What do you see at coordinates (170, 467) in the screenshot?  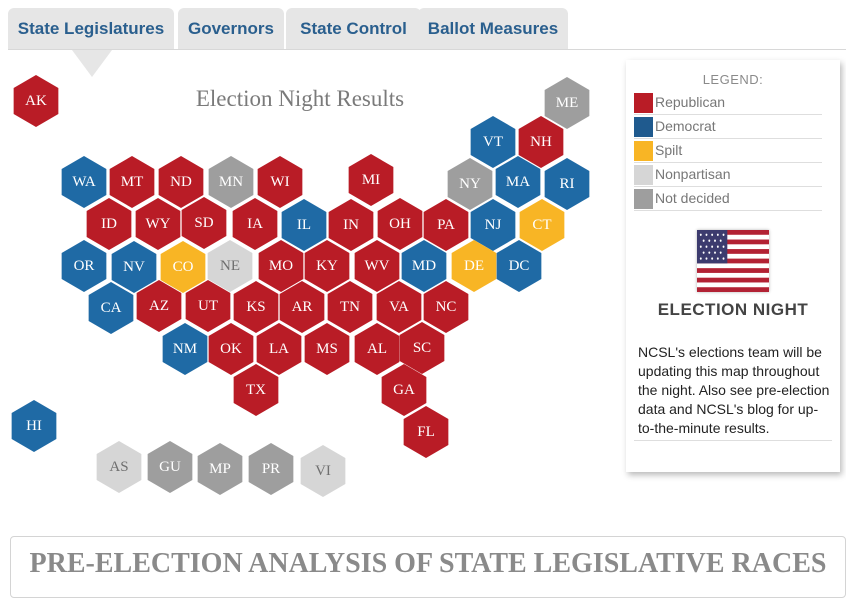 I see `state-hex-gu: GU` at bounding box center [170, 467].